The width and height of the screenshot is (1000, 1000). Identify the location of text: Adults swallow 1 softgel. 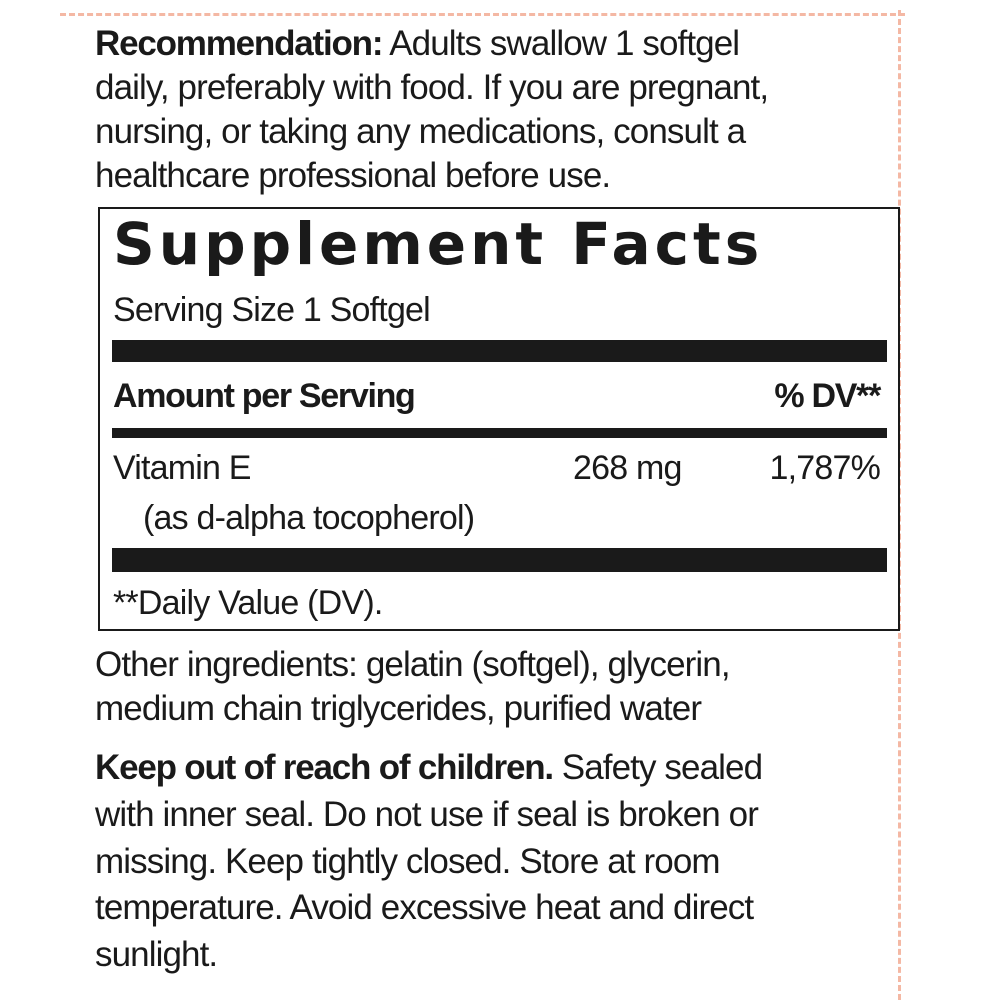
(564, 43).